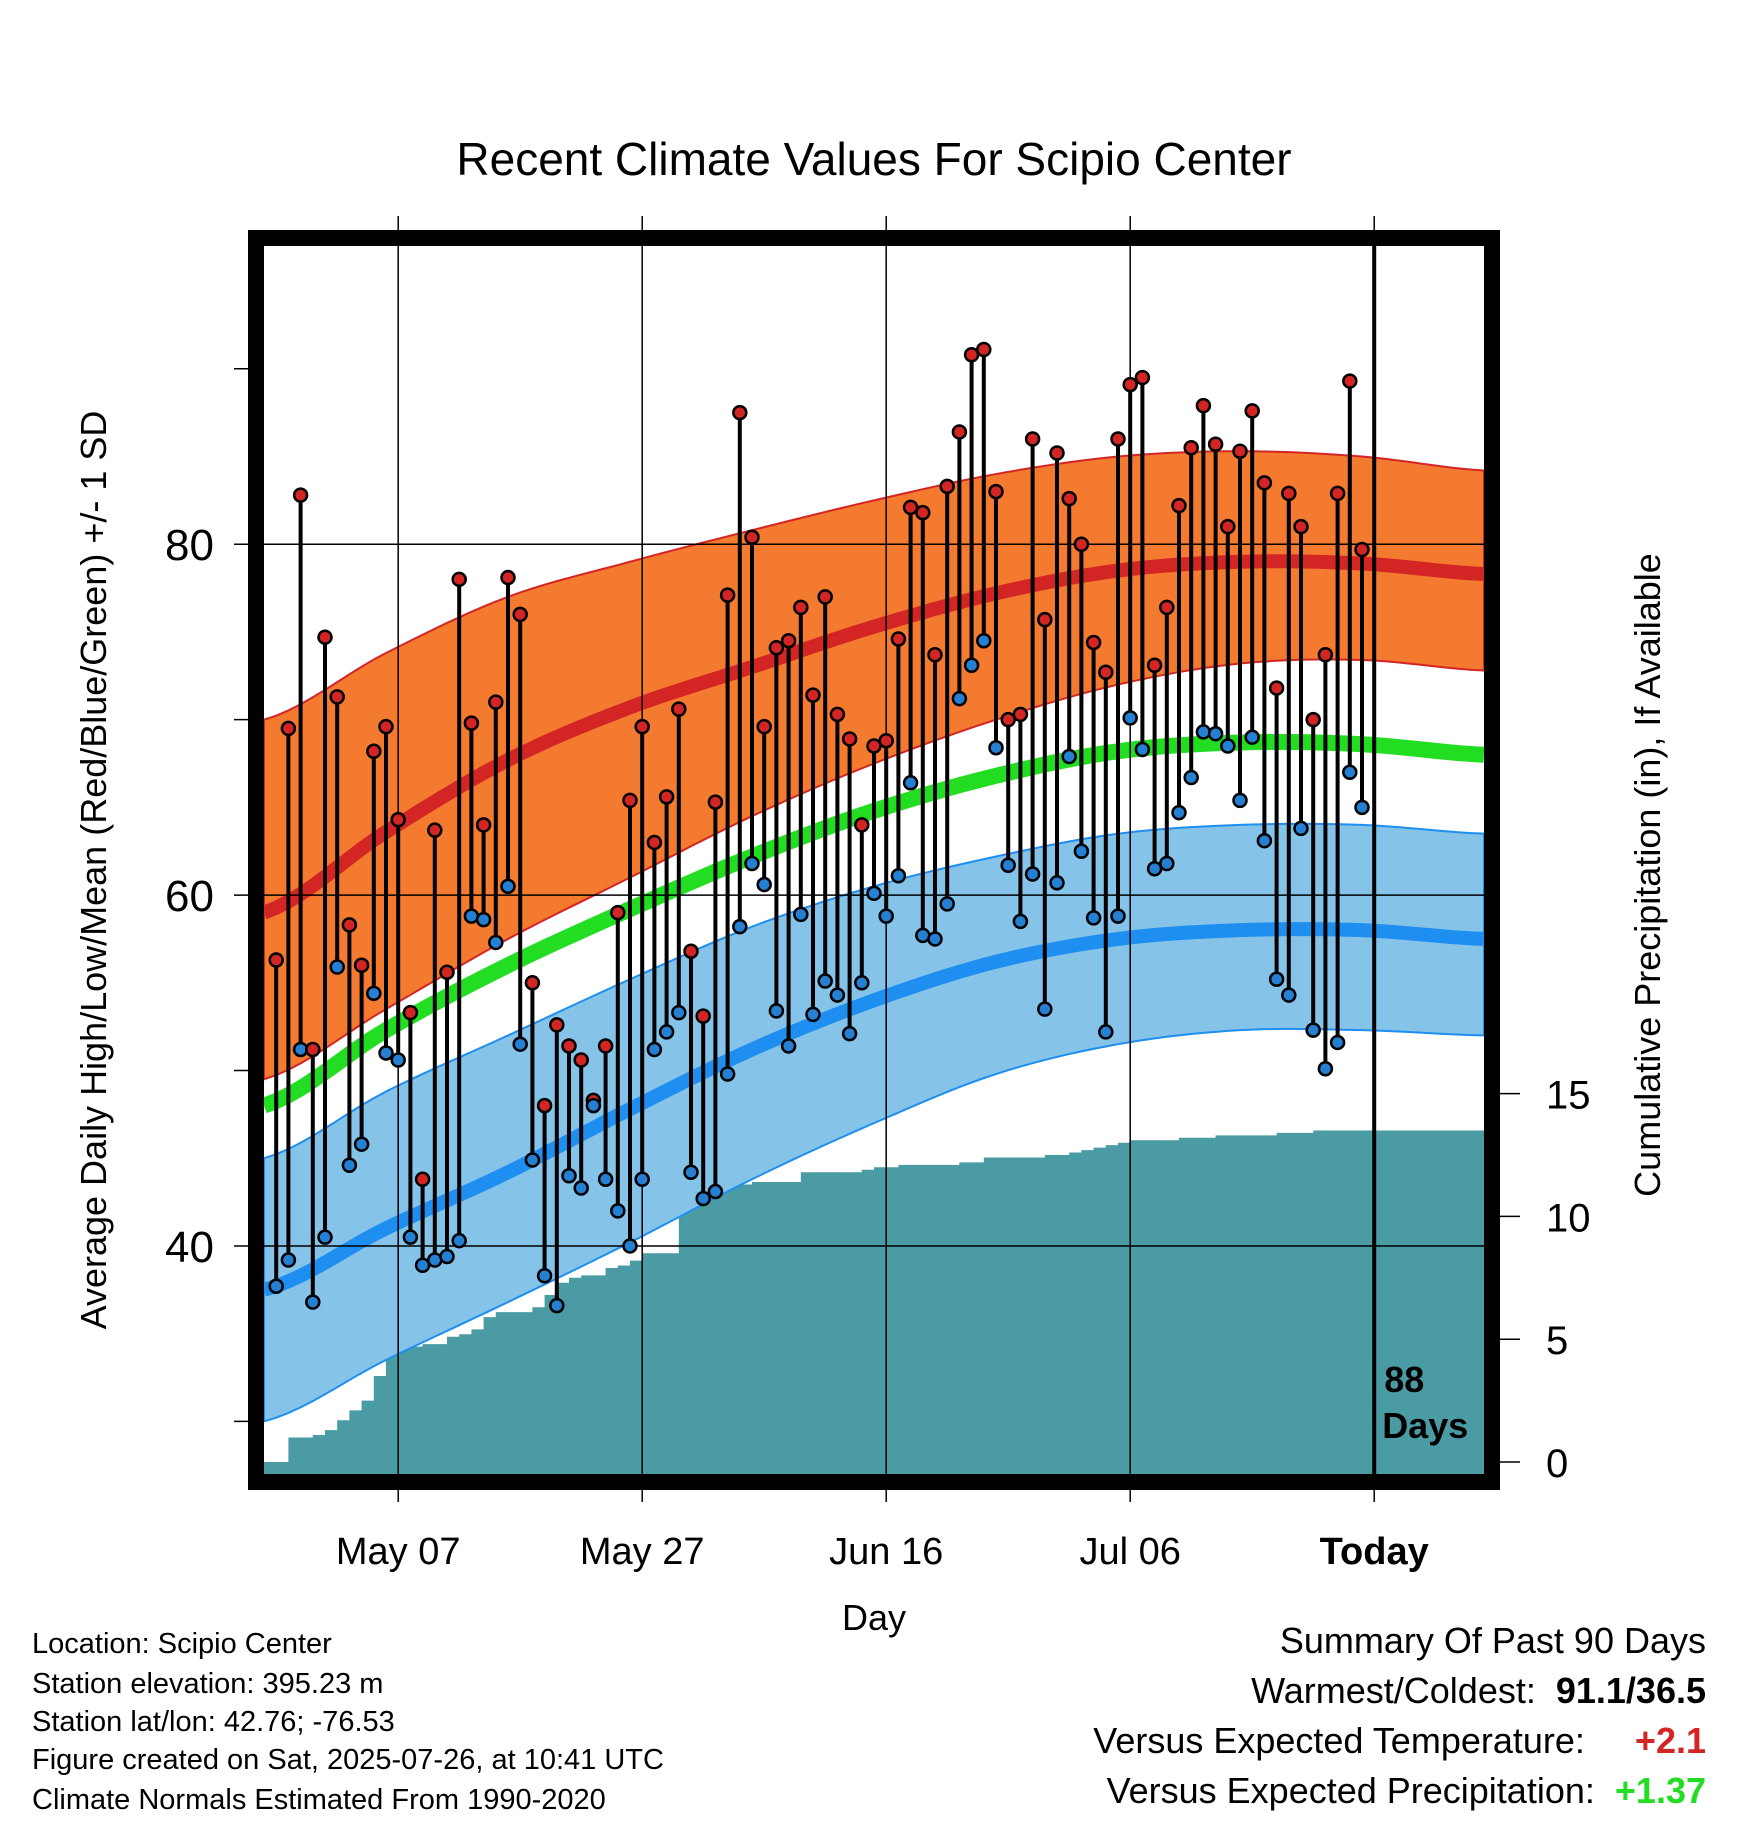 The height and width of the screenshot is (1828, 1748). What do you see at coordinates (874, 1109) in the screenshot?
I see `low-mean-line` at bounding box center [874, 1109].